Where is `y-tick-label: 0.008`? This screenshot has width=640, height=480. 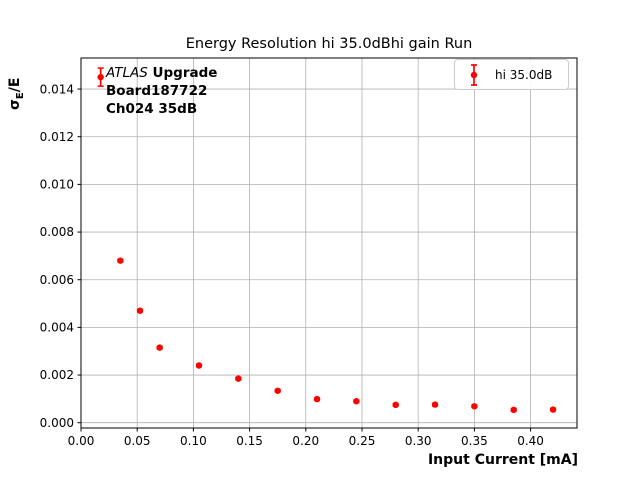
y-tick-label: 0.008 is located at coordinates (57, 232).